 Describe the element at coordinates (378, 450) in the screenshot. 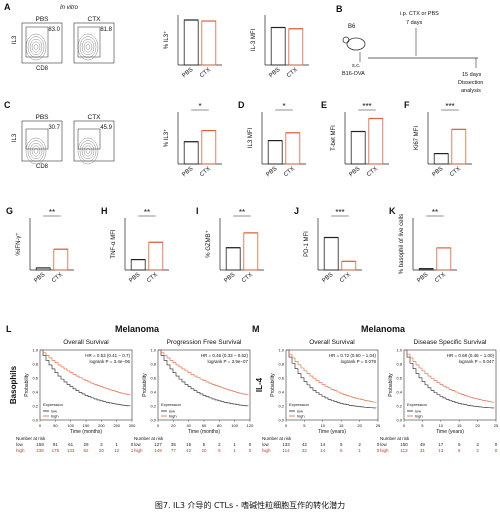

I see `risk-count: 0` at that location.